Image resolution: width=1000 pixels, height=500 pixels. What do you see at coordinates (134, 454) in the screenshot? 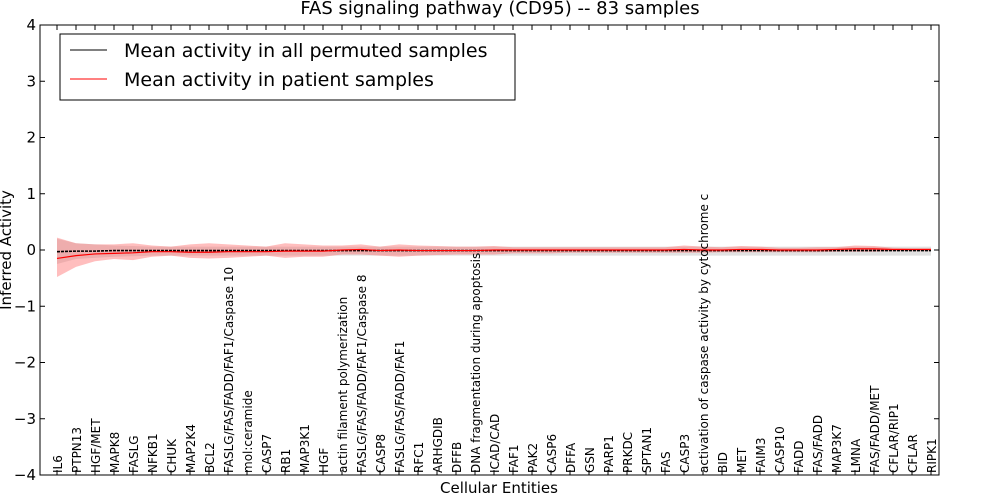
I see `x-tick-label: FASLG` at bounding box center [134, 454].